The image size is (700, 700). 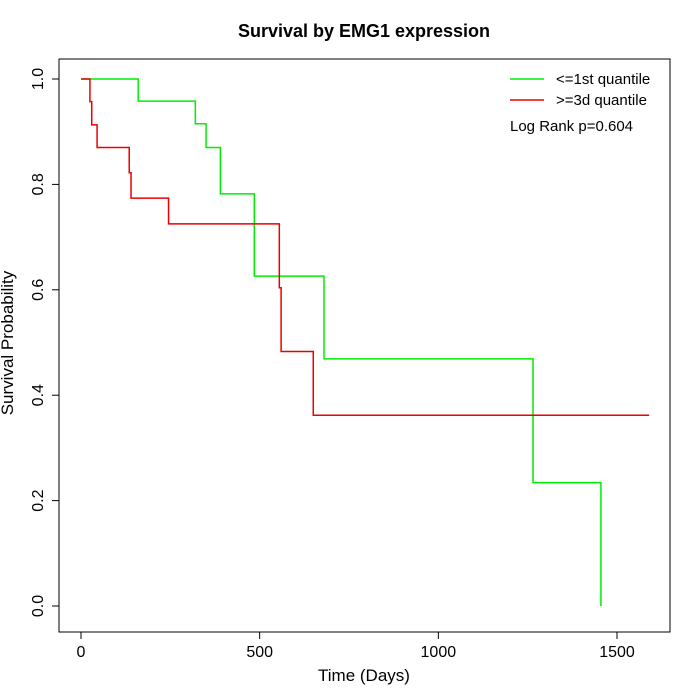 I want to click on y-tick-label: 0.6, so click(x=38, y=290).